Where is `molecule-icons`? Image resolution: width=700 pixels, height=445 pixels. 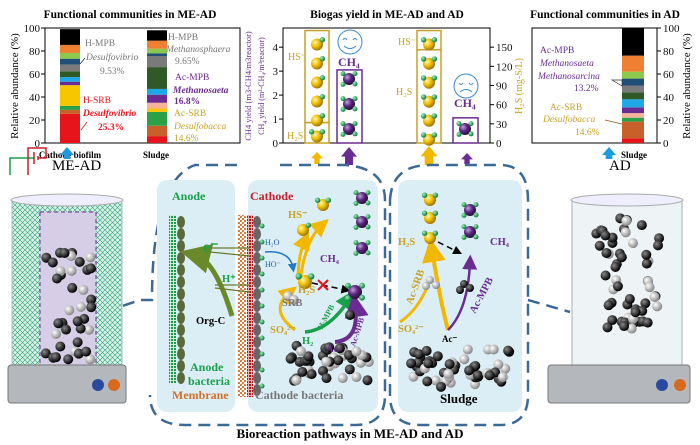
molecule-icons is located at coordinates (327, 255).